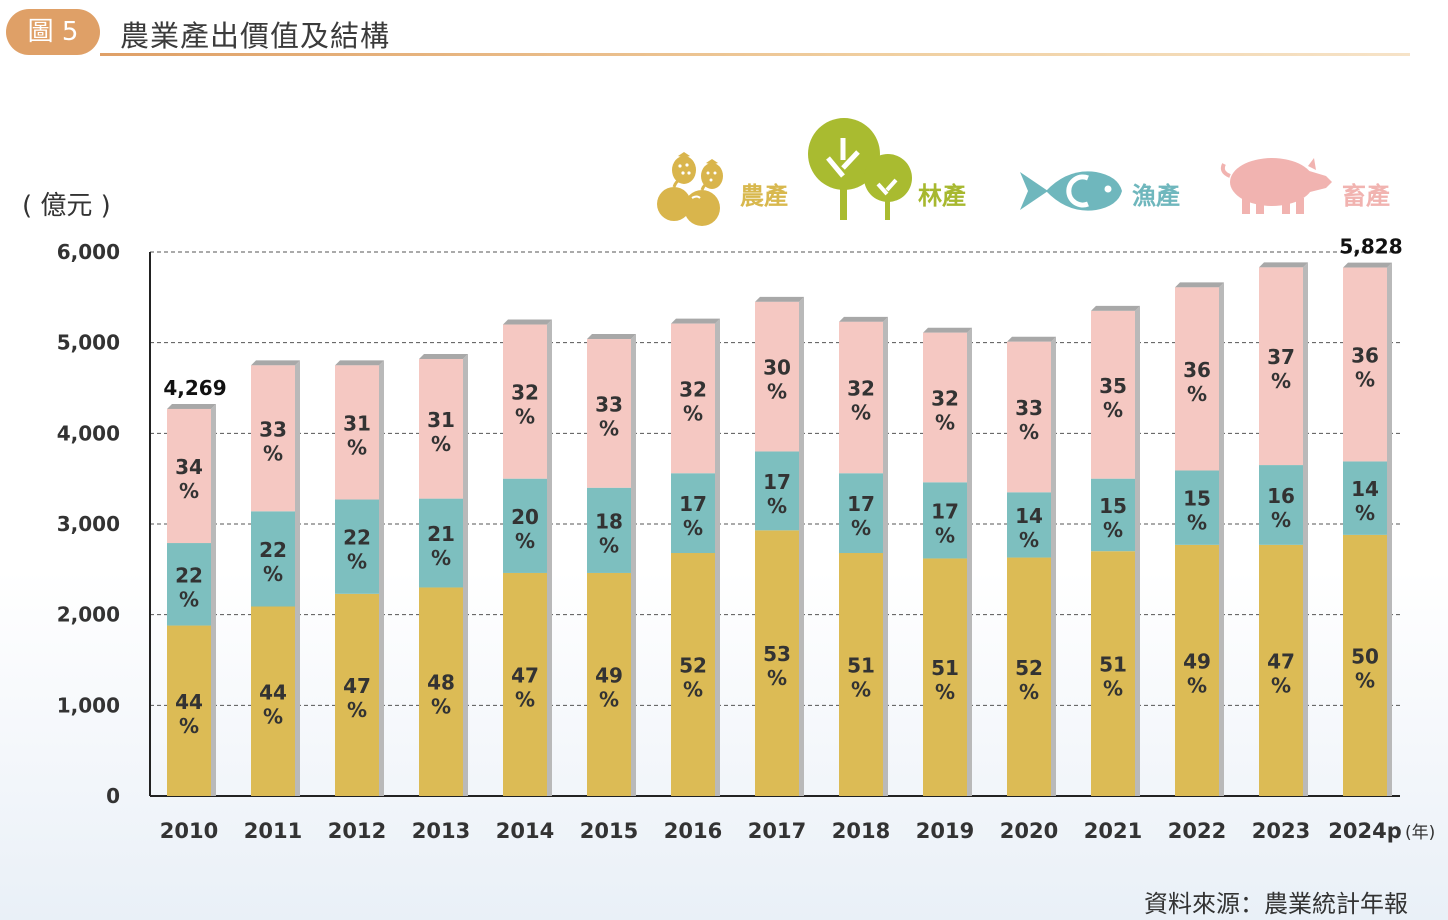 The height and width of the screenshot is (920, 1448). Describe the element at coordinates (53, 32) in the screenshot. I see `figure-badge: 圖 5` at that location.